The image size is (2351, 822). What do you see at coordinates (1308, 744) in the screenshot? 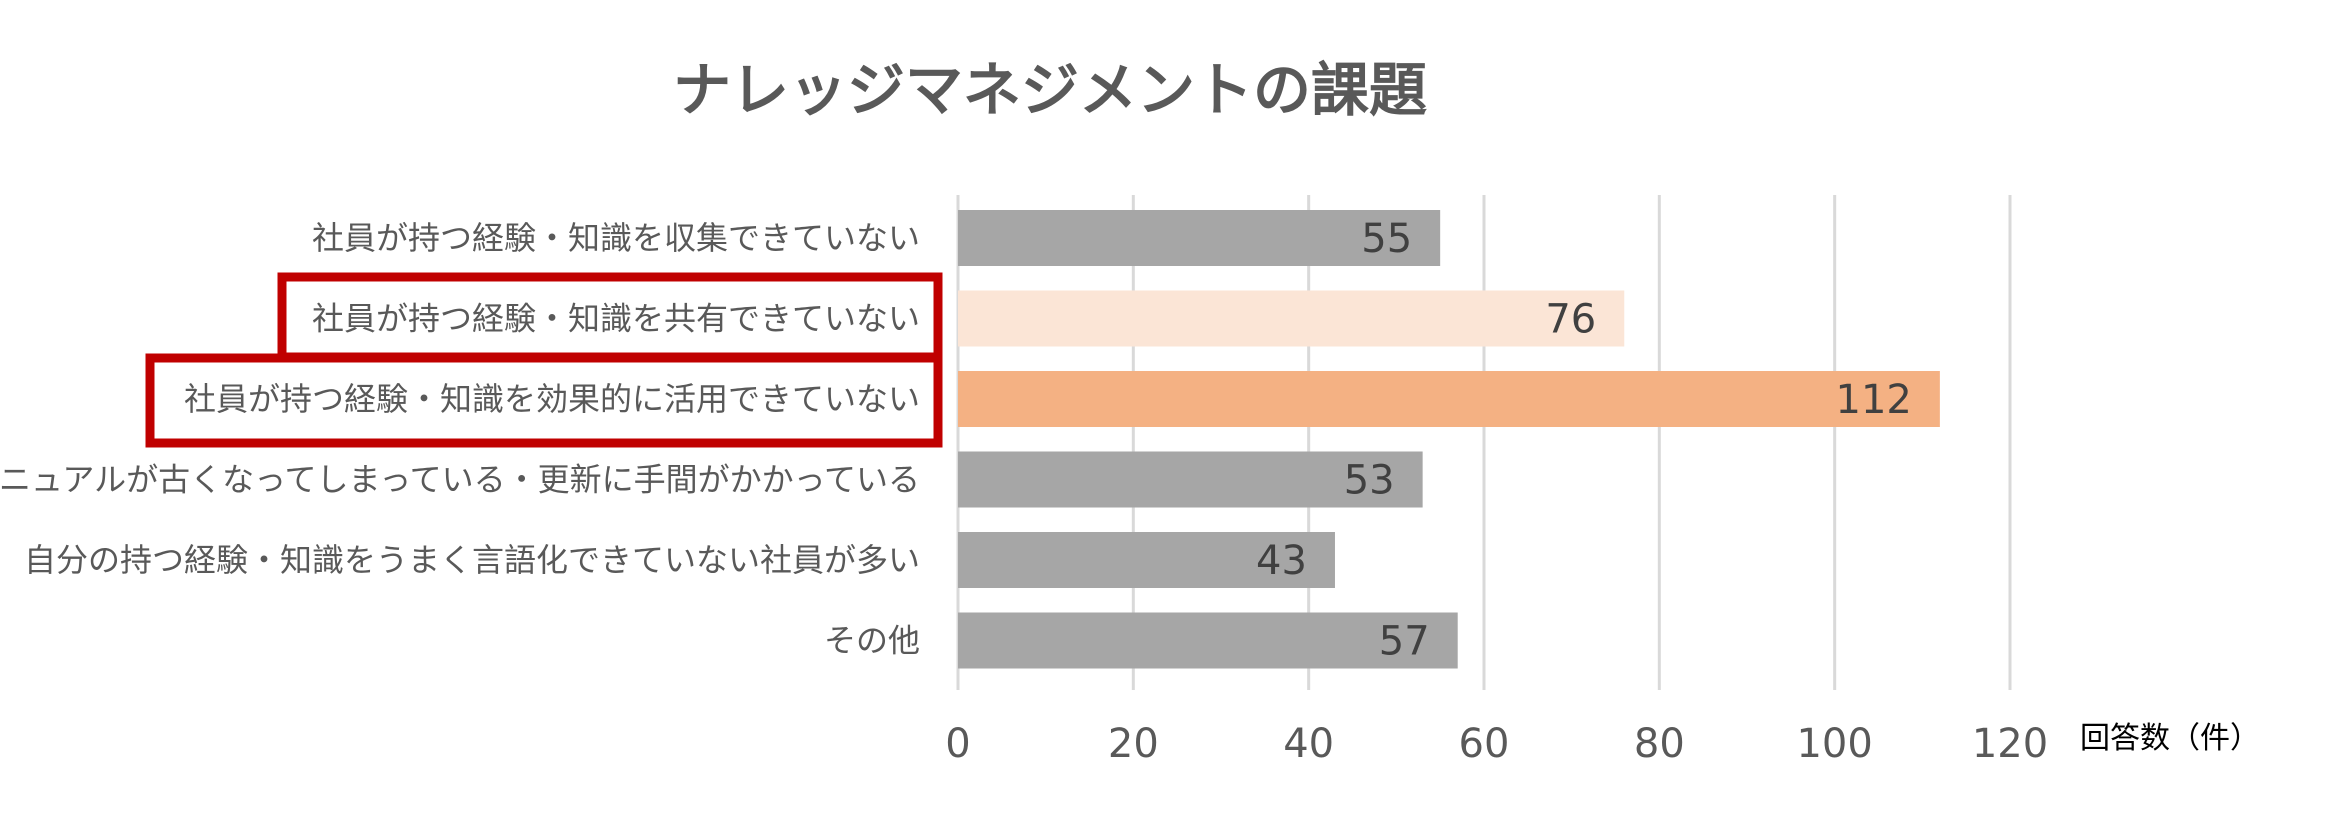
I see `x-tick-label: 40` at bounding box center [1308, 744].